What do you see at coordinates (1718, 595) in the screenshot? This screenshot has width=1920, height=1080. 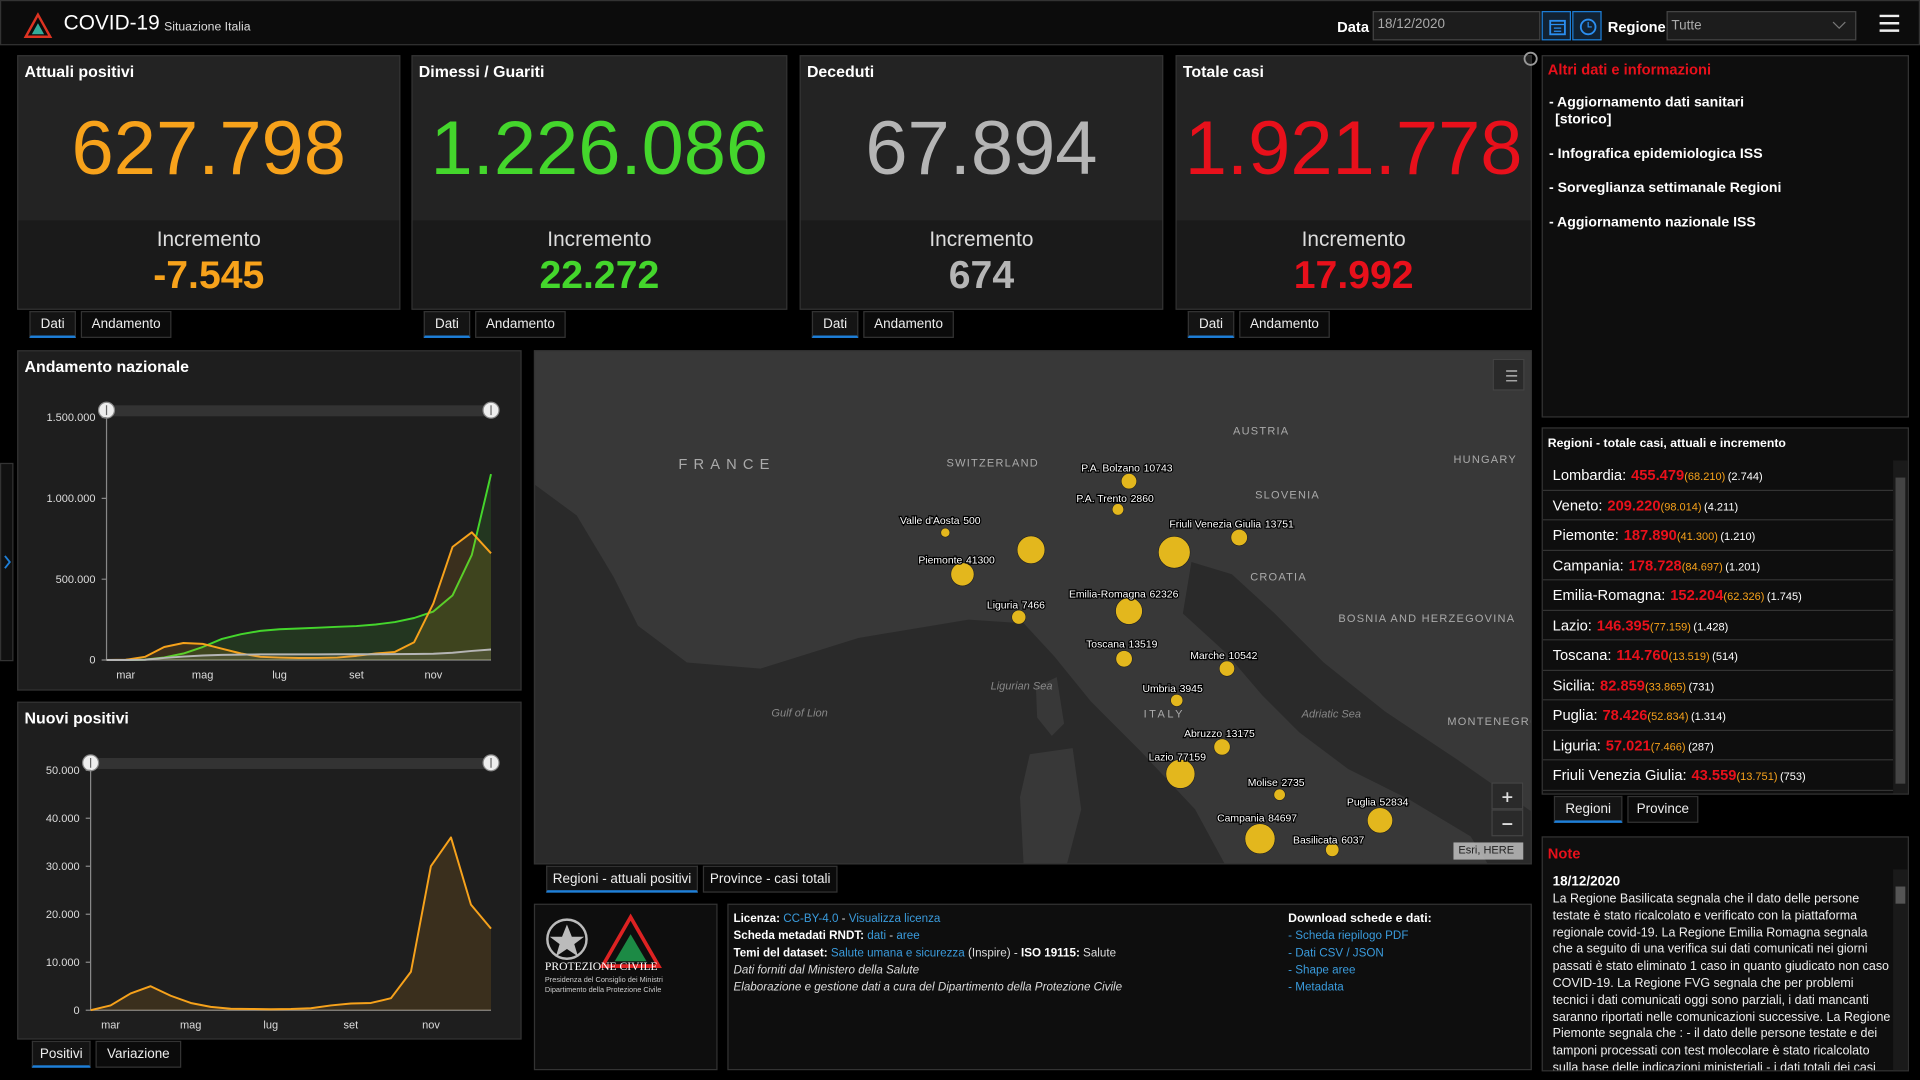 I see `region-row: Emilia-Romagna: 152.204(62.326) (1.745)` at bounding box center [1718, 595].